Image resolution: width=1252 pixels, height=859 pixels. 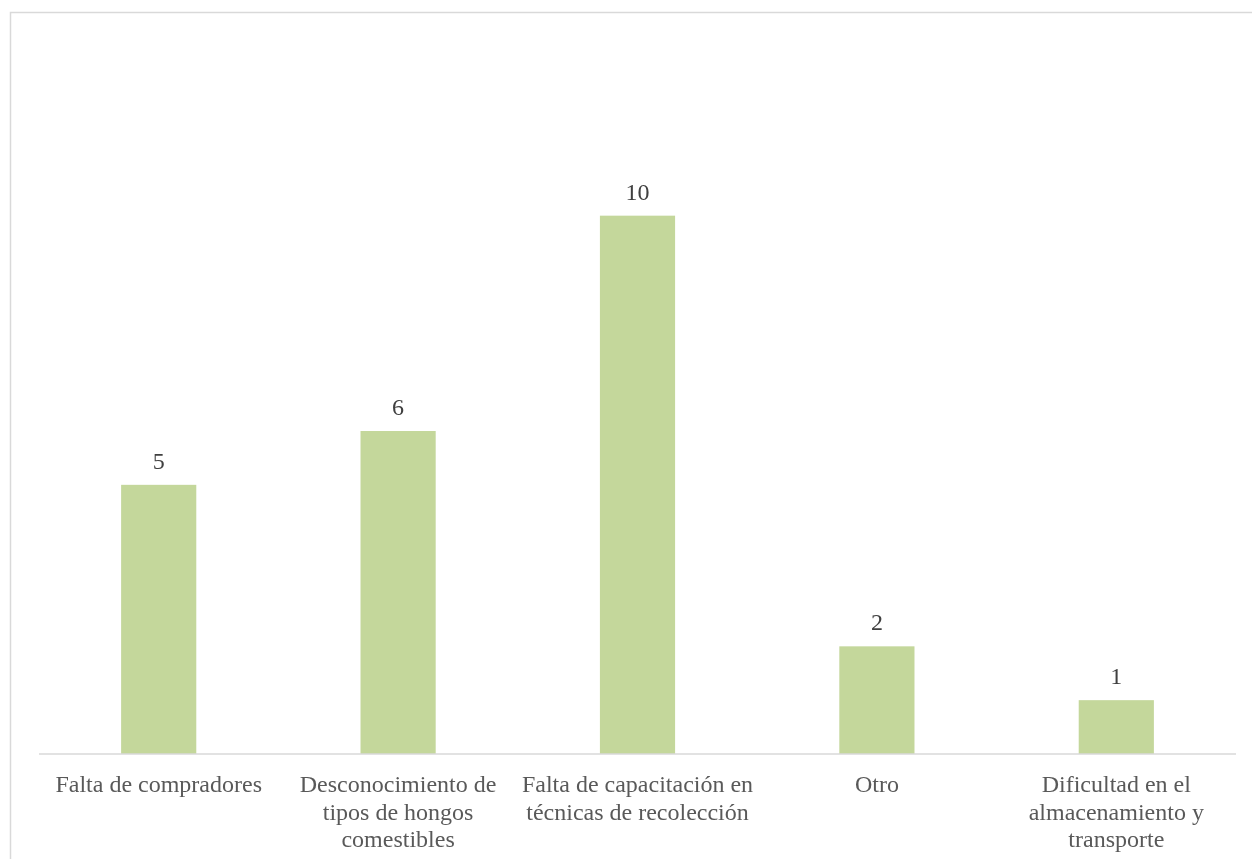 I want to click on x-tick-label: Falta de capacitación en técnicas de recolección, so click(x=637, y=798).